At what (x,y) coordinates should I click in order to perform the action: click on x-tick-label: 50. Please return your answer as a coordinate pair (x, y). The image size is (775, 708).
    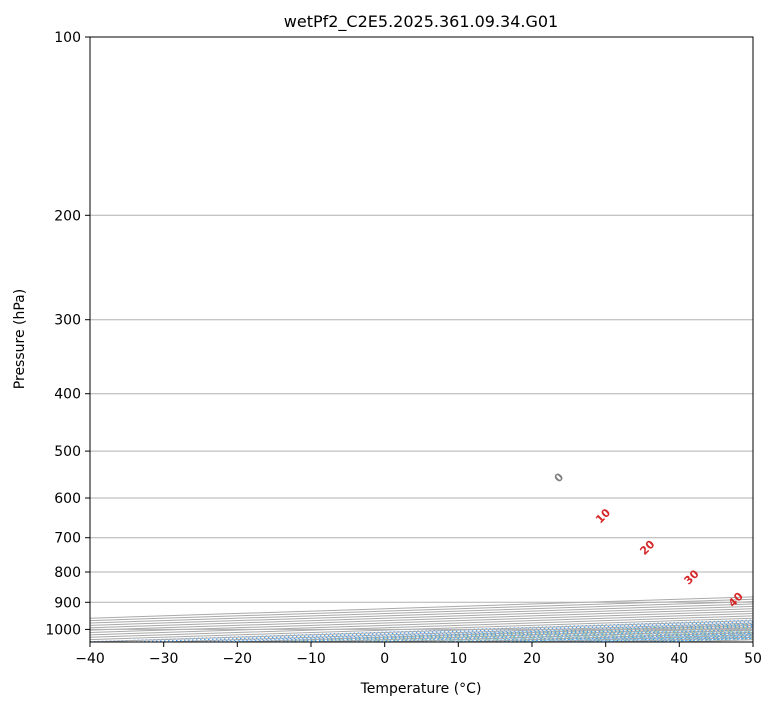
    Looking at the image, I should click on (753, 659).